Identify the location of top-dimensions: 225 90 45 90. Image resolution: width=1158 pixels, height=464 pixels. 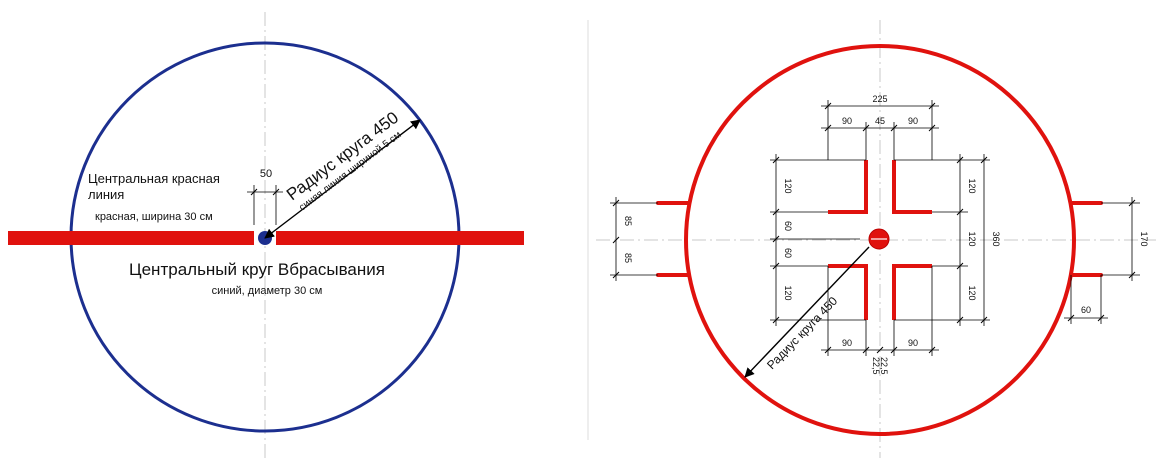
(880, 127).